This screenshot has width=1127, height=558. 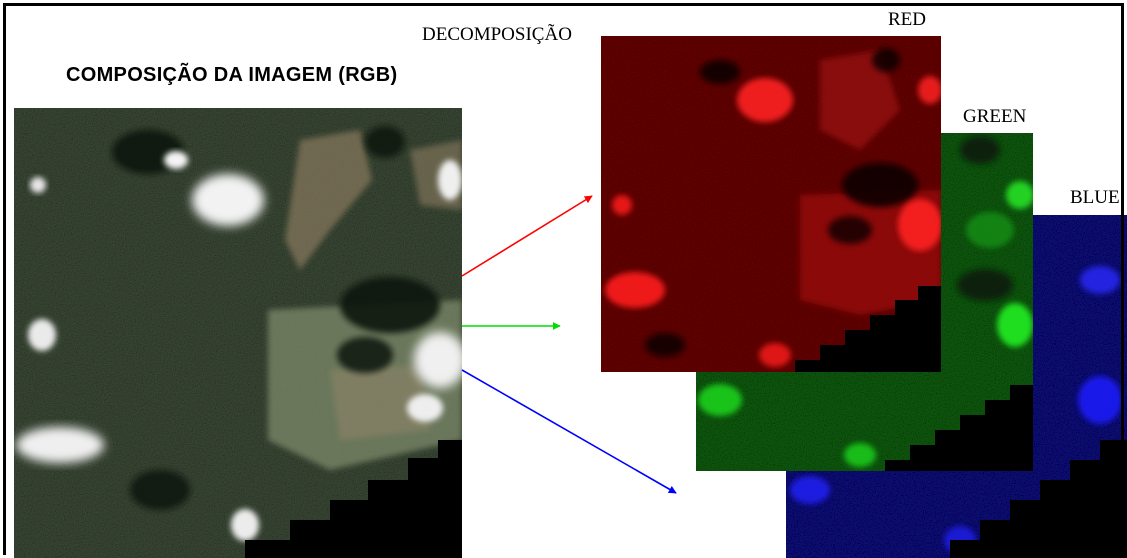 What do you see at coordinates (995, 116) in the screenshot?
I see `green-channel-label: GREEN` at bounding box center [995, 116].